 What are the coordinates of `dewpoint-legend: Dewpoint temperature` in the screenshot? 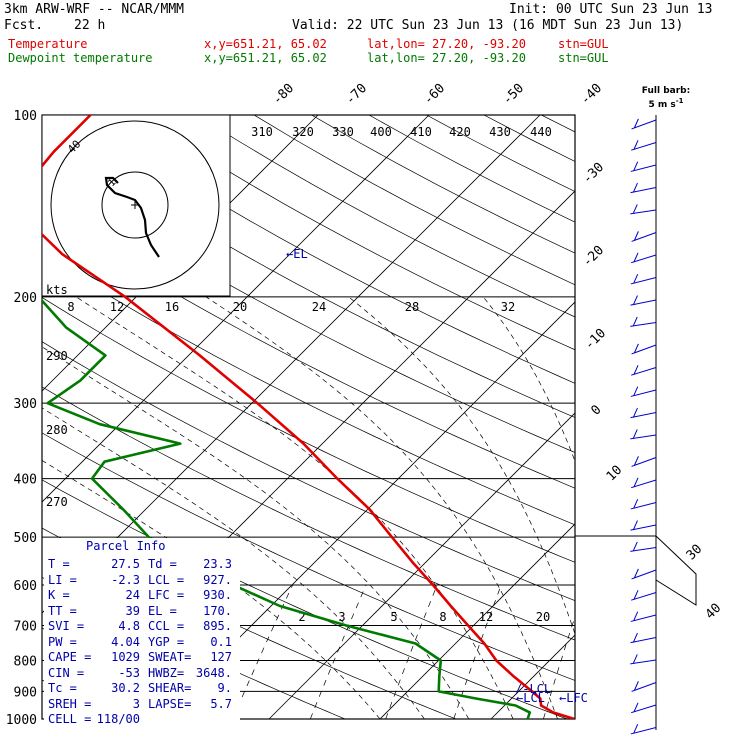 It's located at (80, 58).